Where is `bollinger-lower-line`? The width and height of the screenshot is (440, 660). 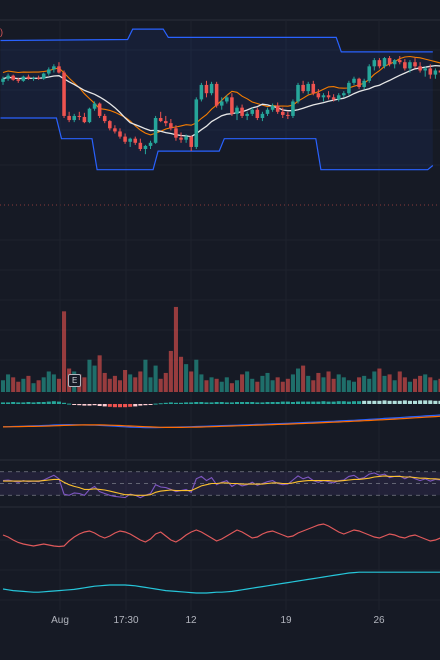 bollinger-lower-line is located at coordinates (217, 144).